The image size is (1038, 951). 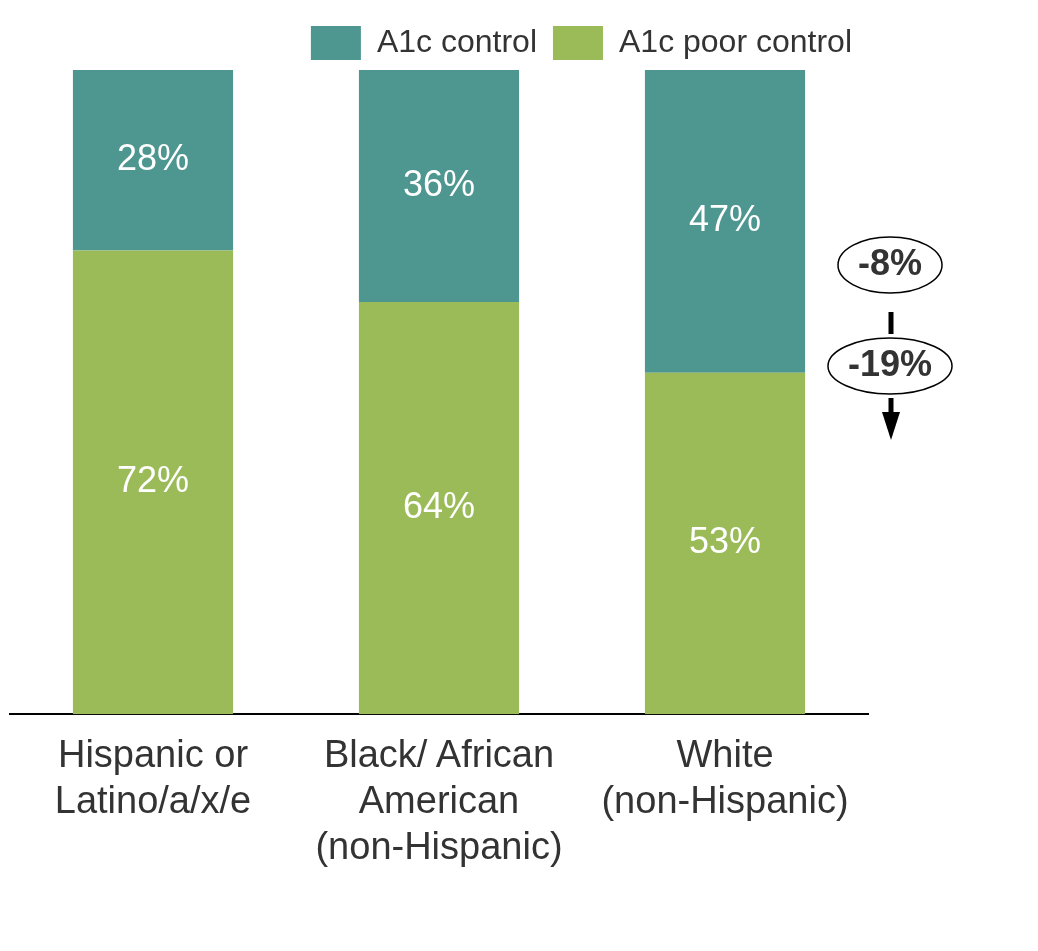 What do you see at coordinates (725, 777) in the screenshot?
I see `x-tick-label: White (non-Hispanic)` at bounding box center [725, 777].